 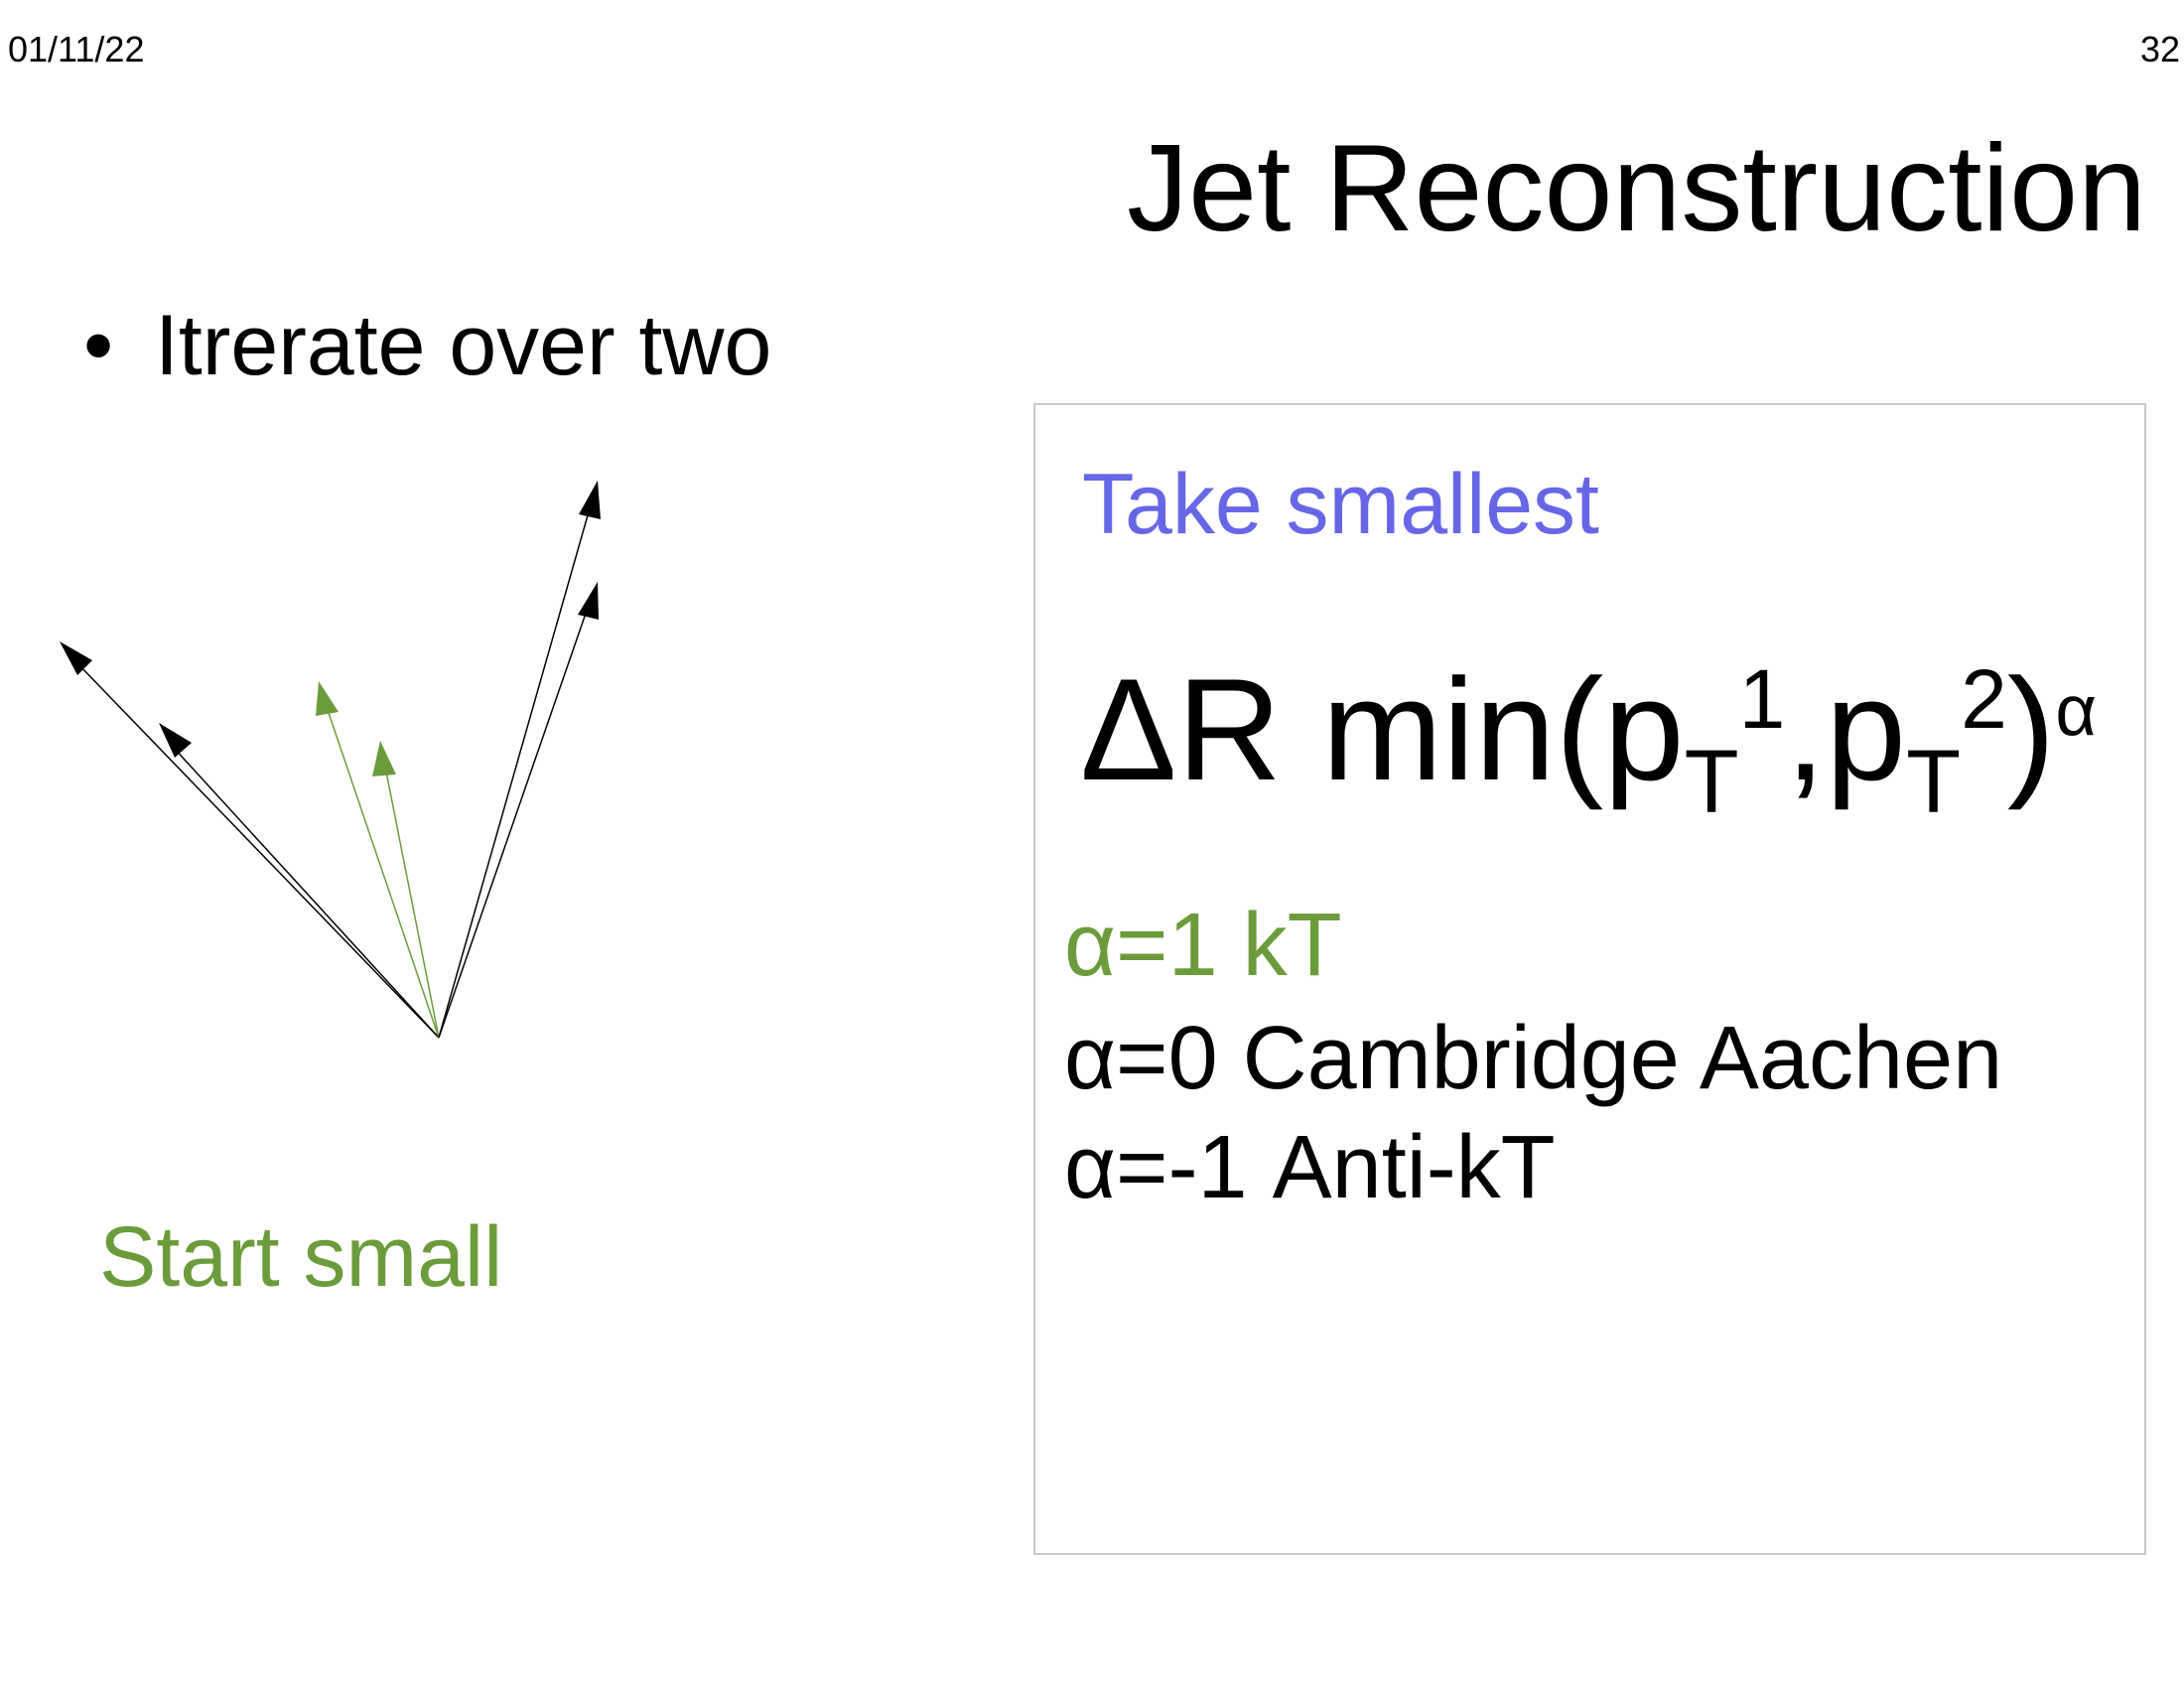 What do you see at coordinates (2031, 729) in the screenshot?
I see `formula-close-paren: )` at bounding box center [2031, 729].